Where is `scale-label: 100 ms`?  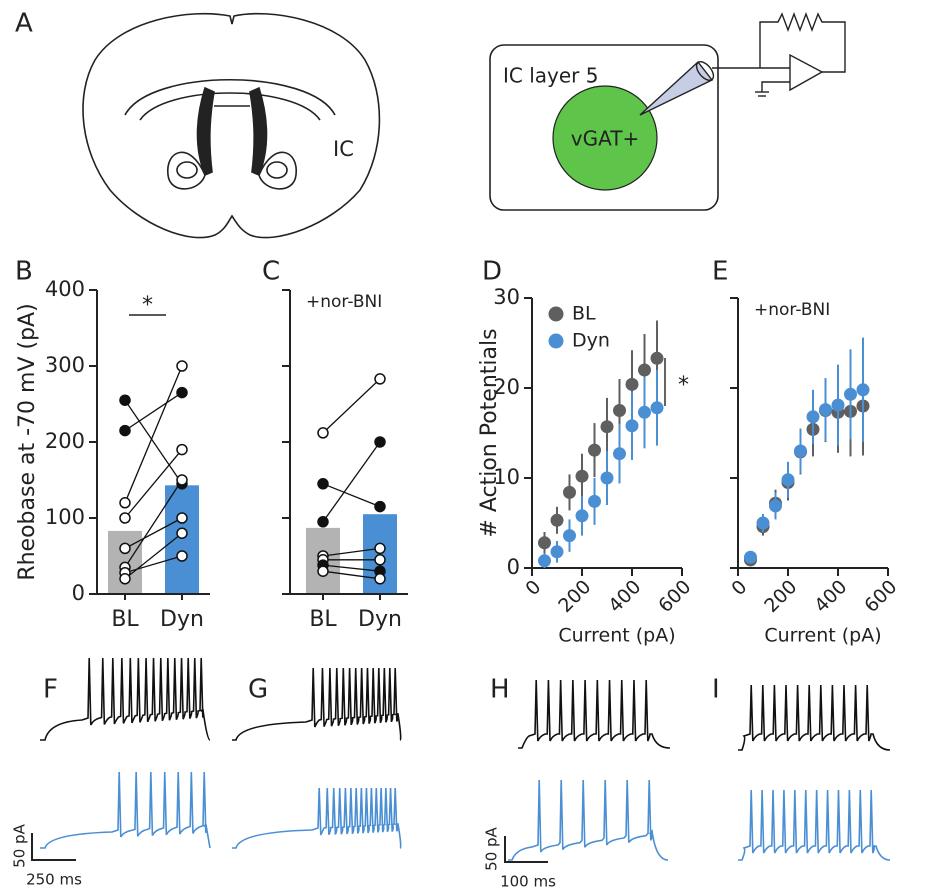
scale-label: 100 ms is located at coordinates (528, 882).